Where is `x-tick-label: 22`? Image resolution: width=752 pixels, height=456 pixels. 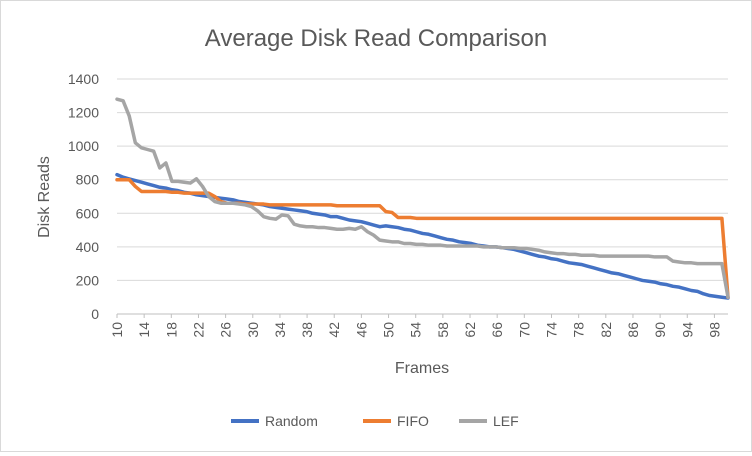 x-tick-label: 22 is located at coordinates (198, 330).